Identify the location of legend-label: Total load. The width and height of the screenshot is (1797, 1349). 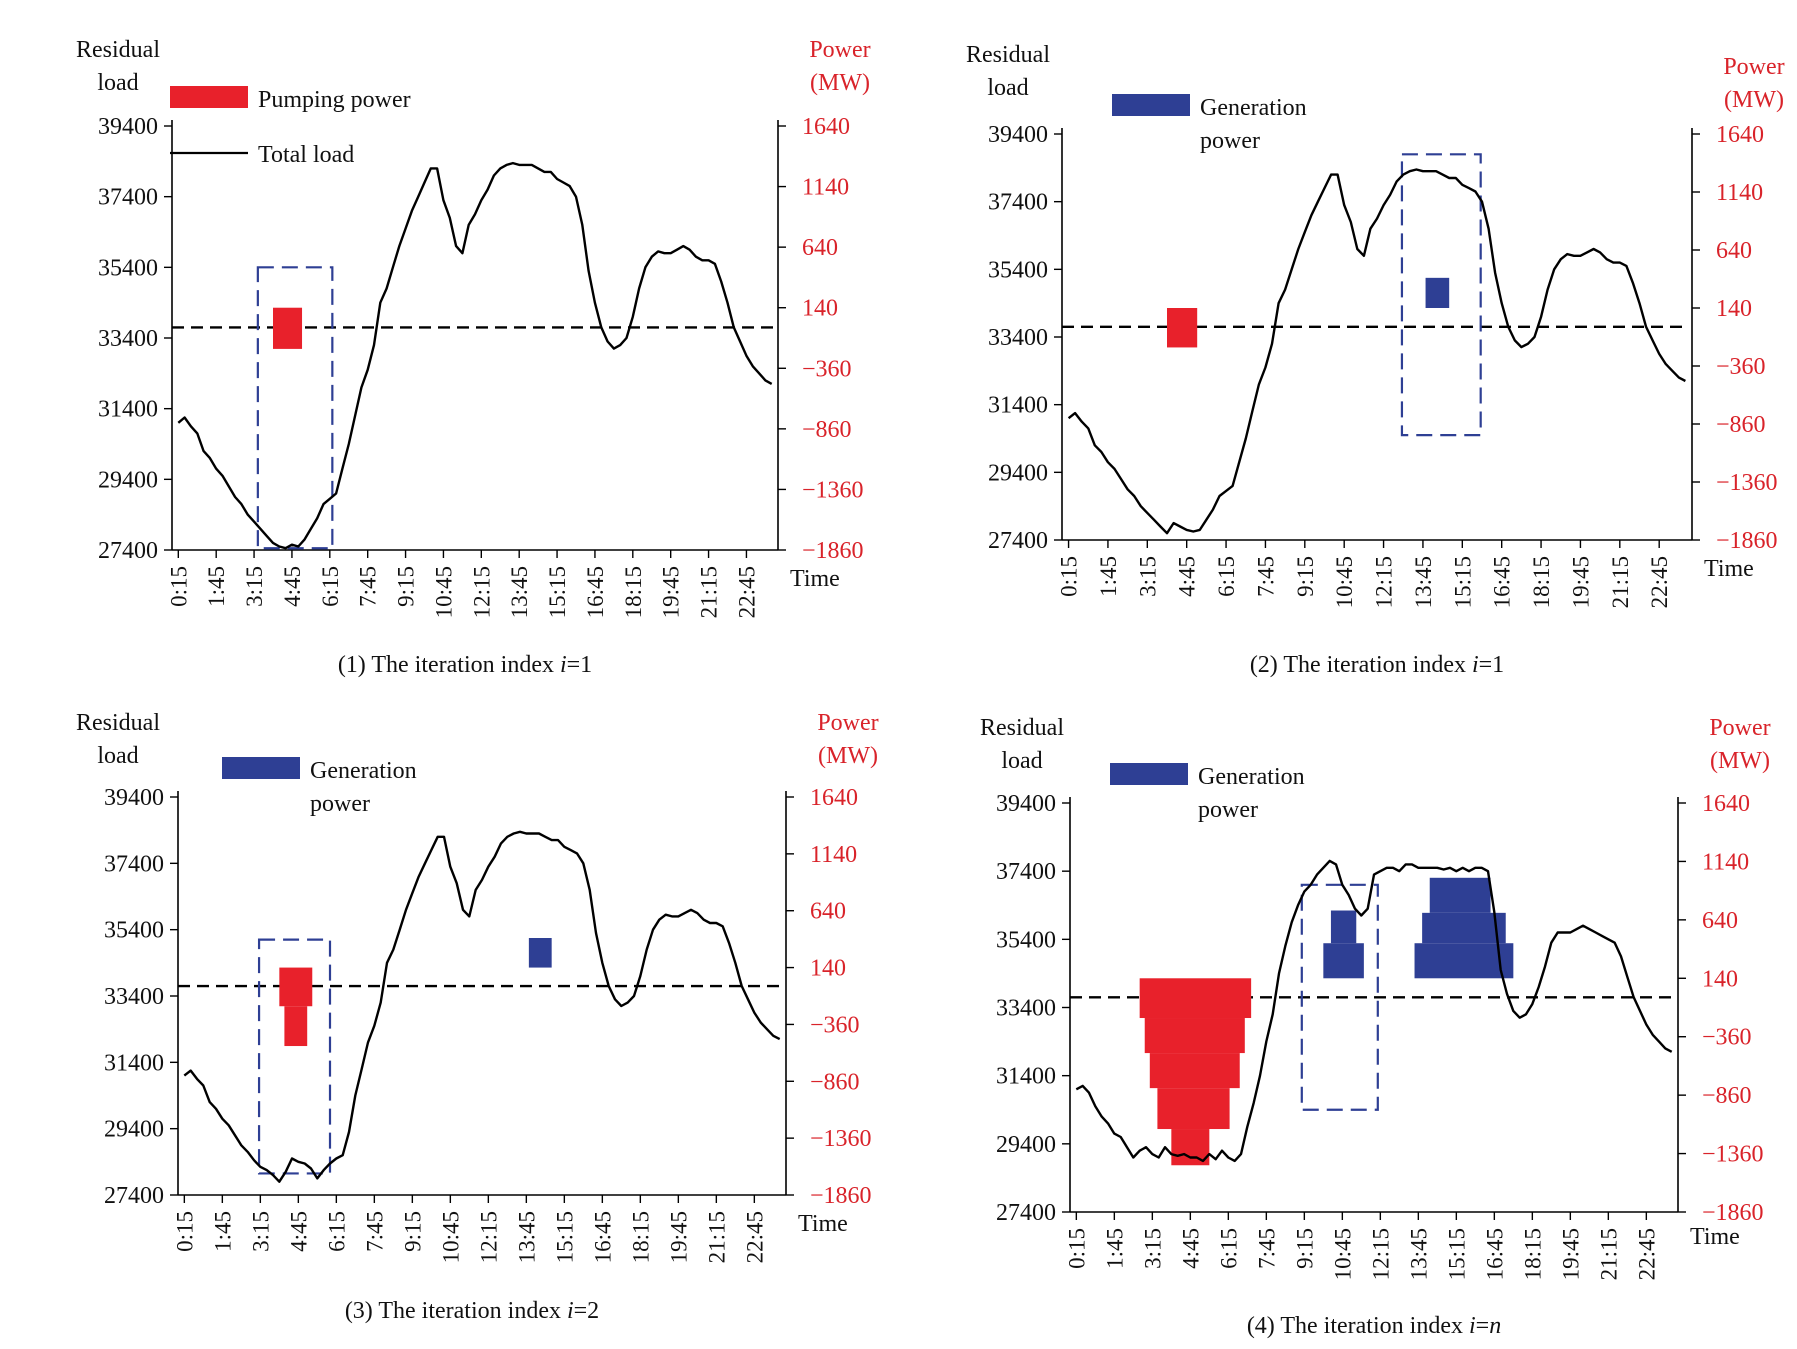
(306, 155).